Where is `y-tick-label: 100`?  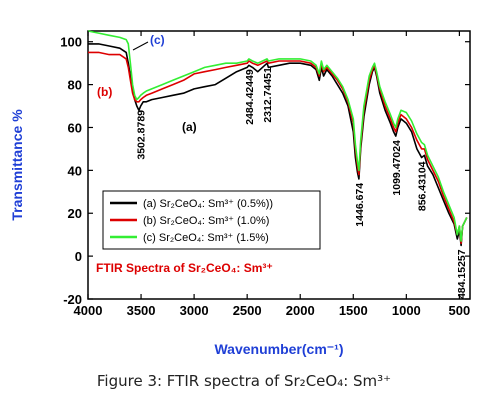 y-tick-label: 100 is located at coordinates (71, 42).